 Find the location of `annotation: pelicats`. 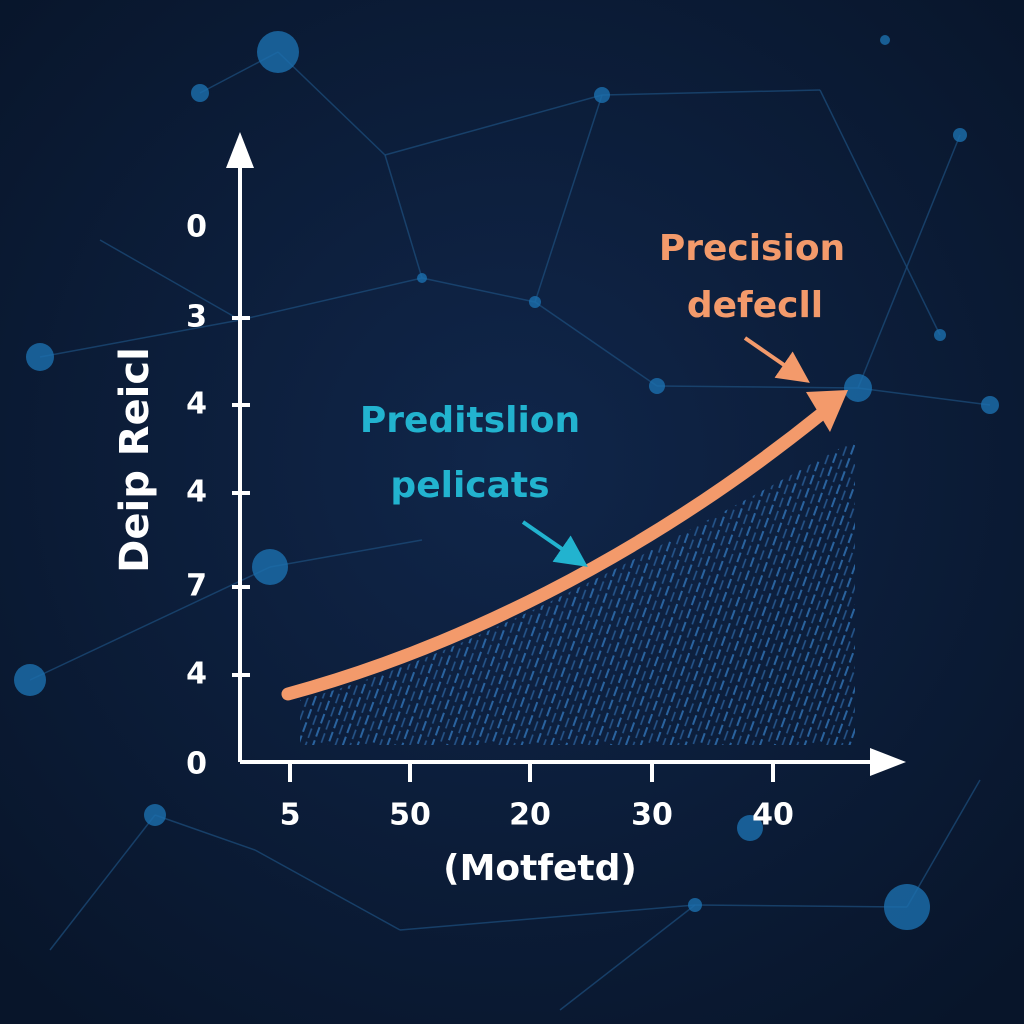

annotation: pelicats is located at coordinates (469, 485).